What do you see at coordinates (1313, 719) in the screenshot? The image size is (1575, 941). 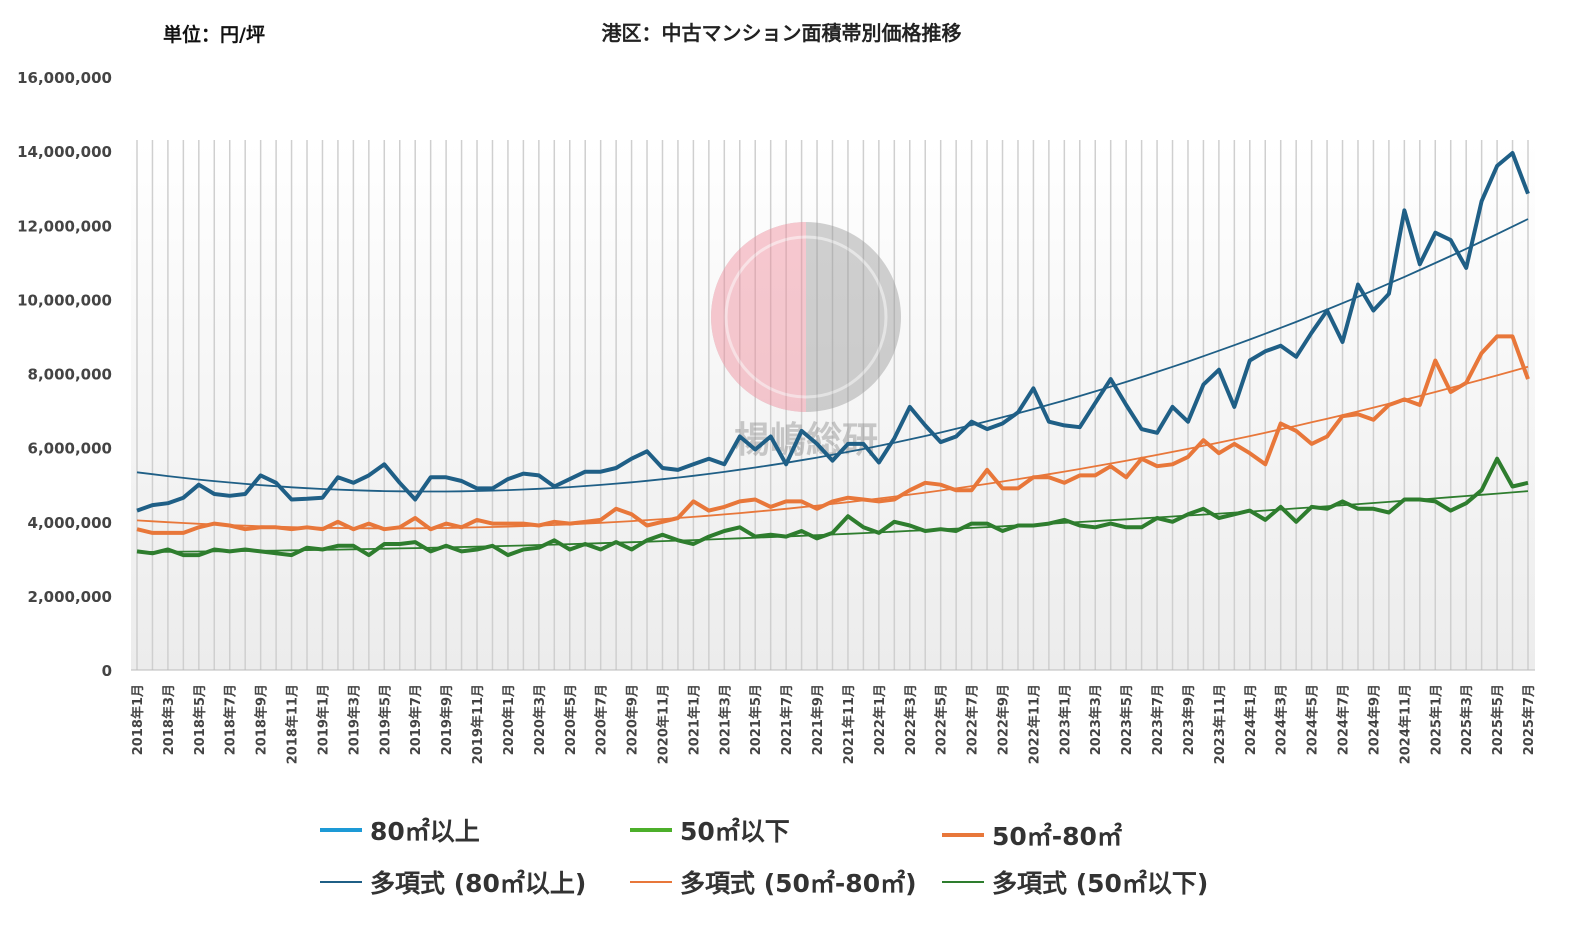 I see `x-tick-label: 2024年5月` at bounding box center [1313, 719].